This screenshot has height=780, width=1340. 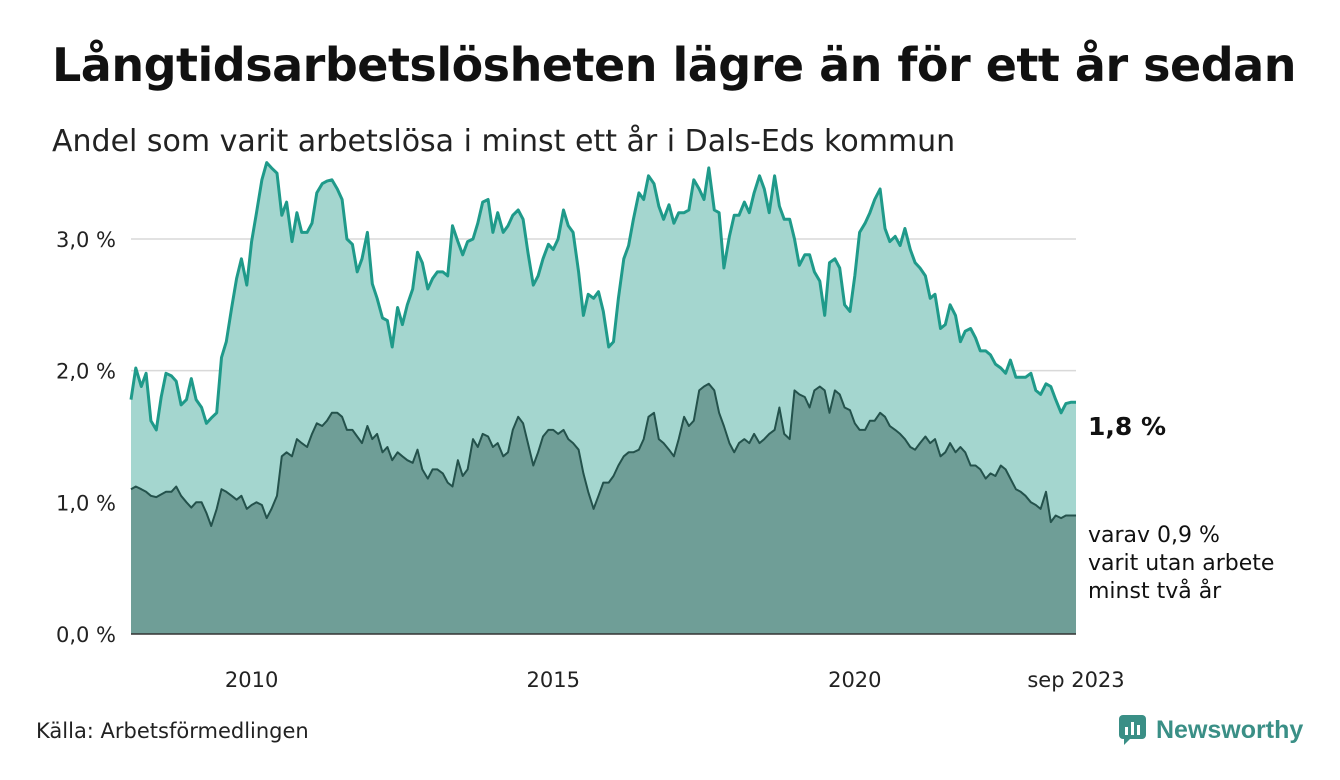 What do you see at coordinates (1155, 591) in the screenshot?
I see `end-label-long-line-3: minst två år` at bounding box center [1155, 591].